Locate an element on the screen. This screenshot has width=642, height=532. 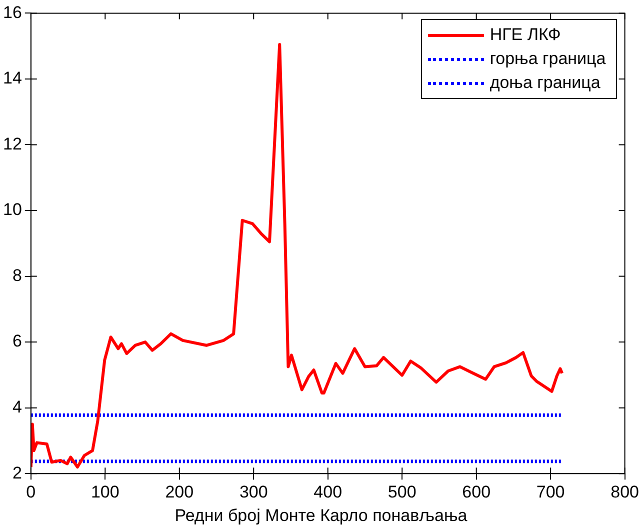
y-tick-label: 8 is located at coordinates (17, 275).